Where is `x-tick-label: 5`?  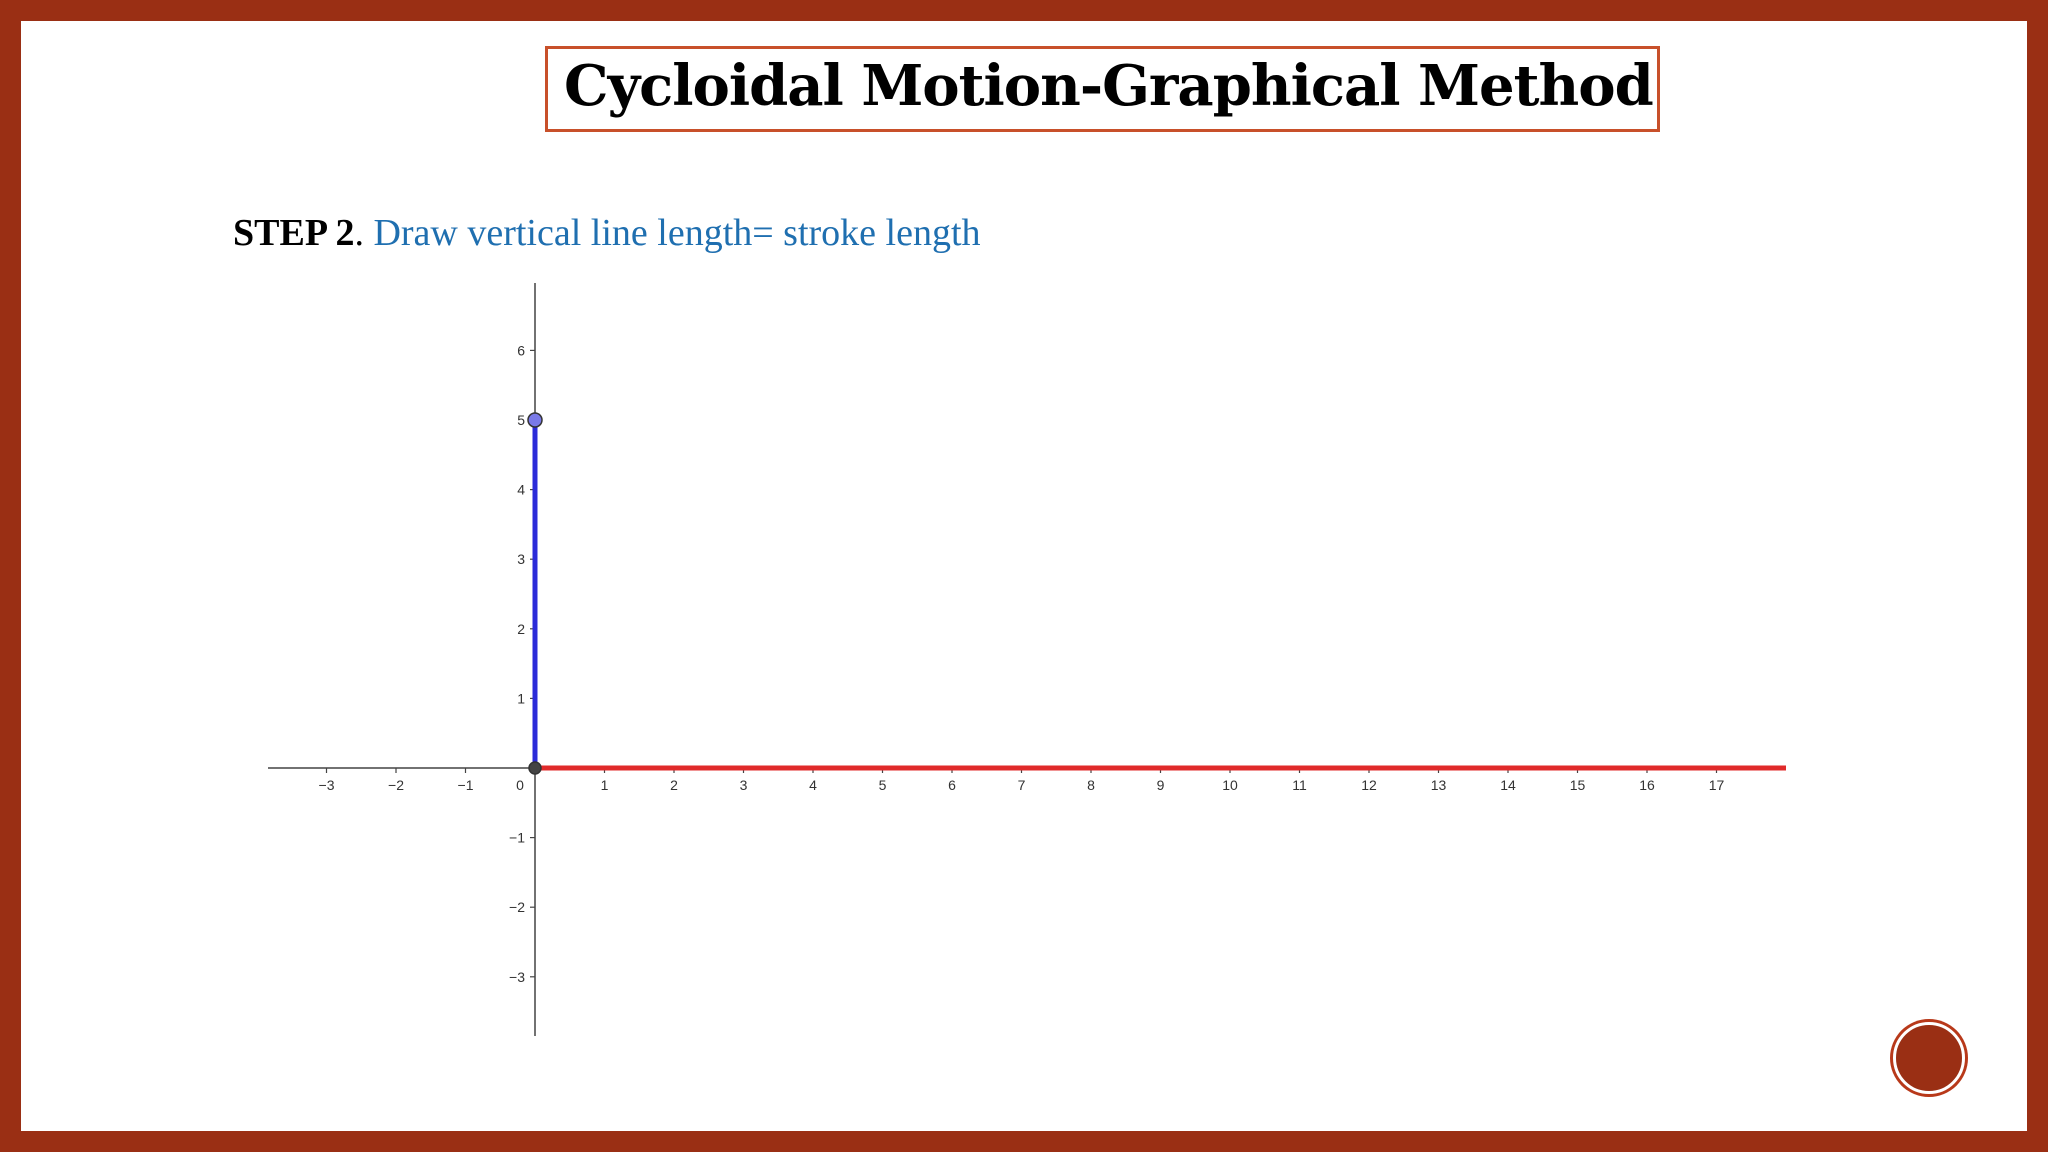
x-tick-label: 5 is located at coordinates (883, 785).